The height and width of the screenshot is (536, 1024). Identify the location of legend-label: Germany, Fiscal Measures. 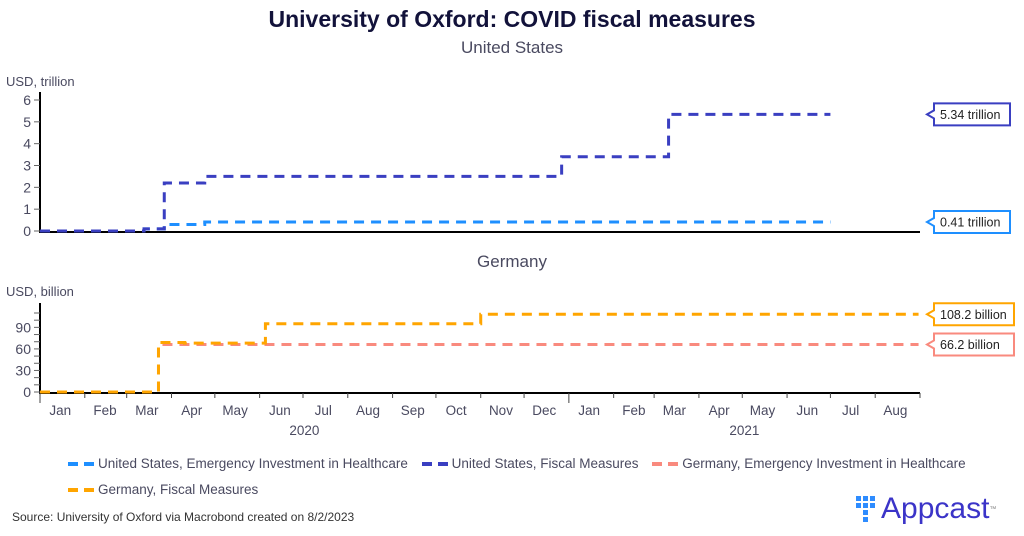
(178, 489).